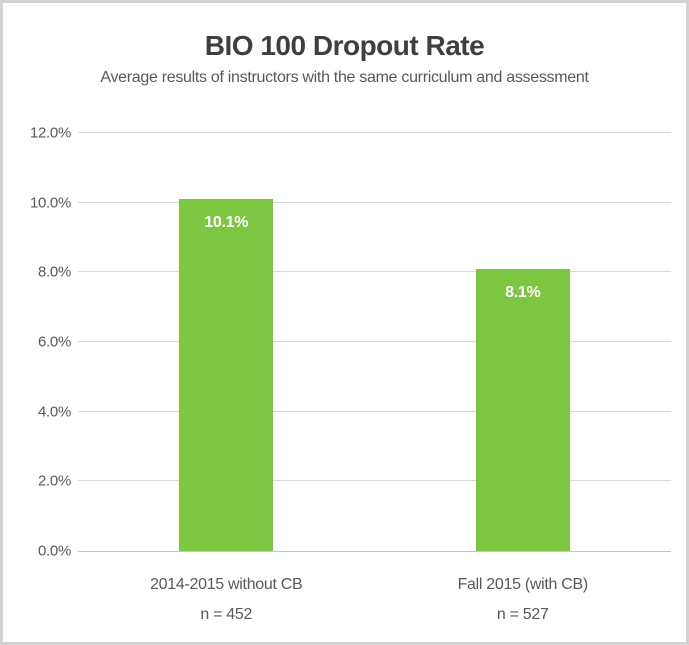 Image resolution: width=689 pixels, height=645 pixels. I want to click on chart-title: BIO 100 Dropout Rate, so click(344, 45).